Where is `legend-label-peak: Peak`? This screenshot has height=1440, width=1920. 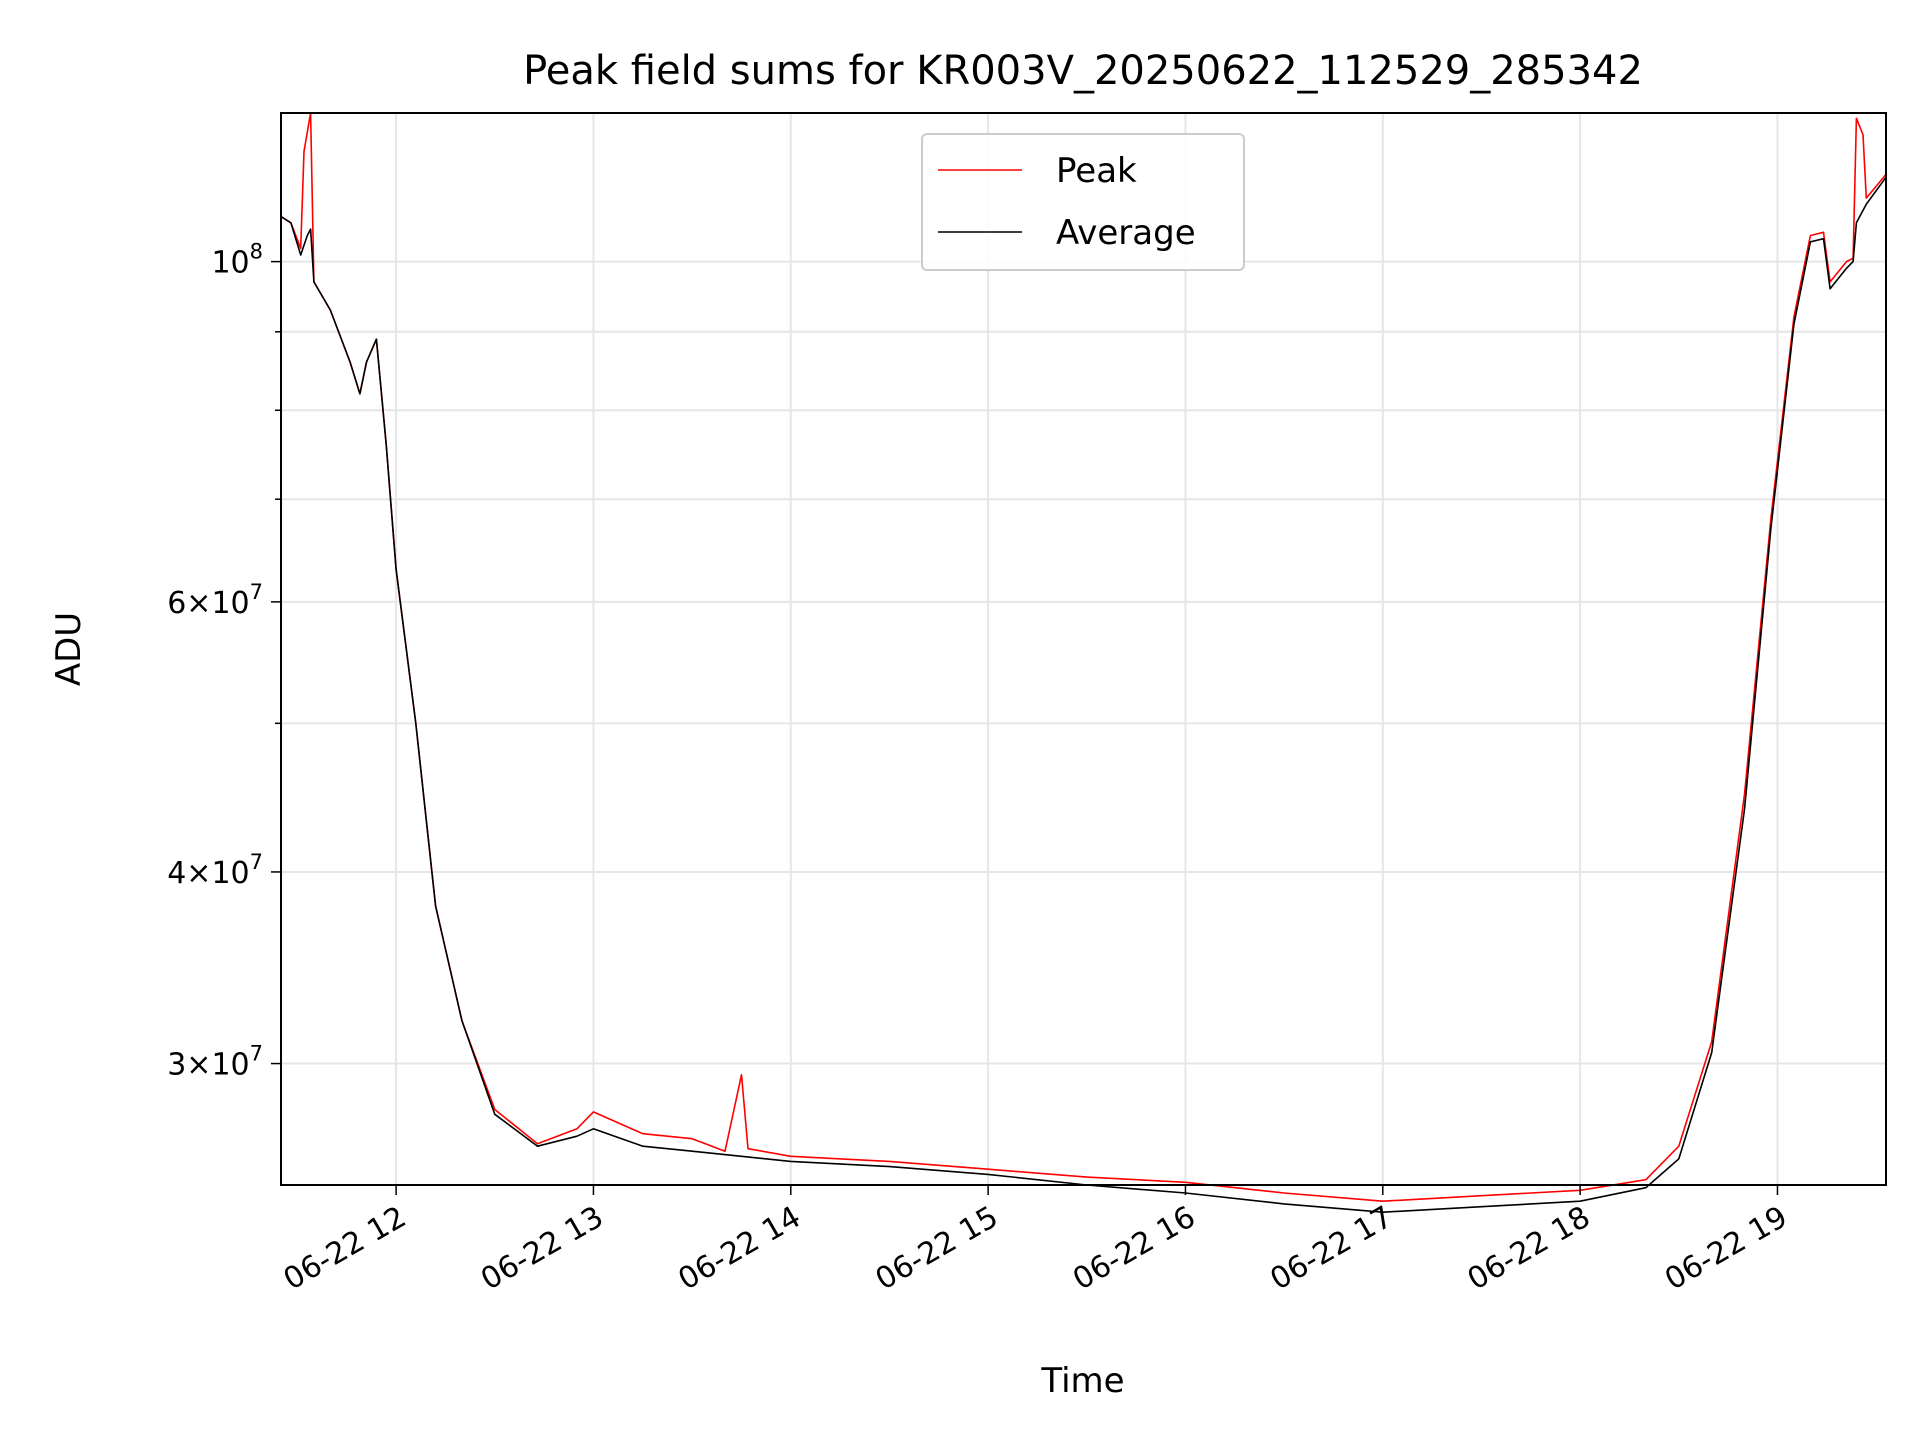
legend-label-peak: Peak is located at coordinates (1096, 171).